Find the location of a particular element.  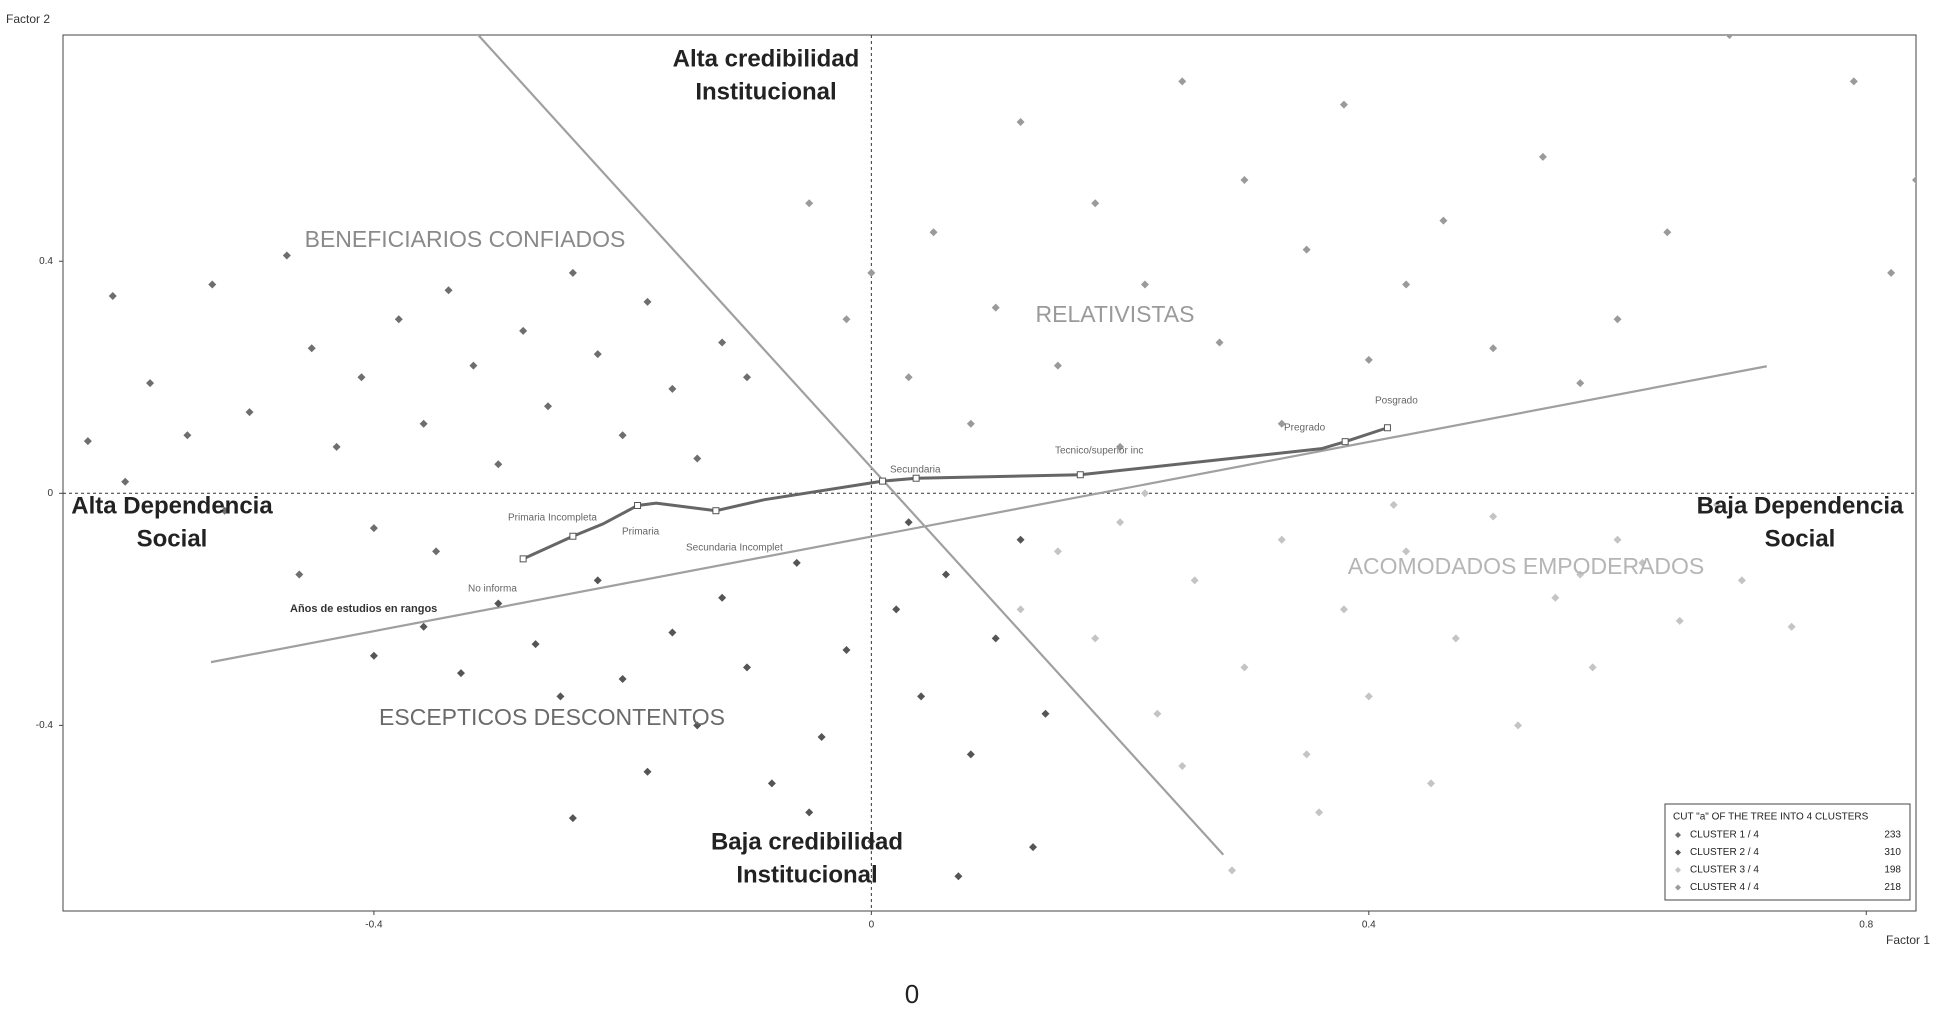

cluster-label: ESCEPTICOS DESCONTENTOS is located at coordinates (552, 717).